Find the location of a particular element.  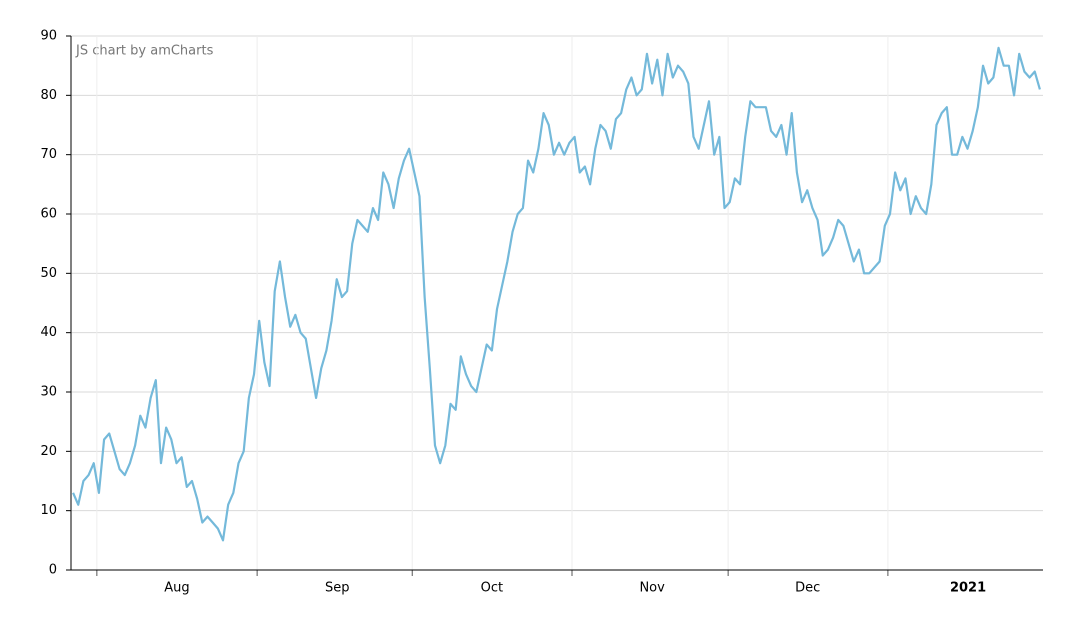

x-tick-label: Oct is located at coordinates (492, 588).